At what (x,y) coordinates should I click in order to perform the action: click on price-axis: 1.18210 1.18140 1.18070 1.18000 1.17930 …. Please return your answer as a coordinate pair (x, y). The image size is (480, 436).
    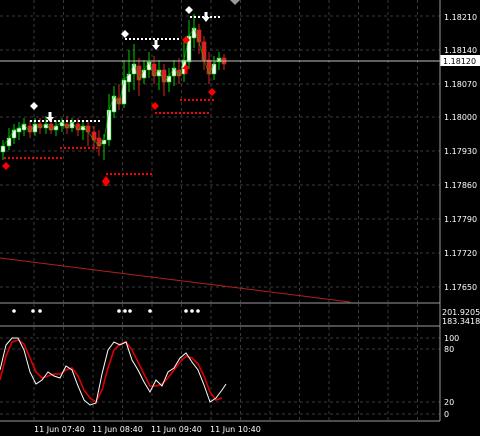
    Looking at the image, I should click on (460, 152).